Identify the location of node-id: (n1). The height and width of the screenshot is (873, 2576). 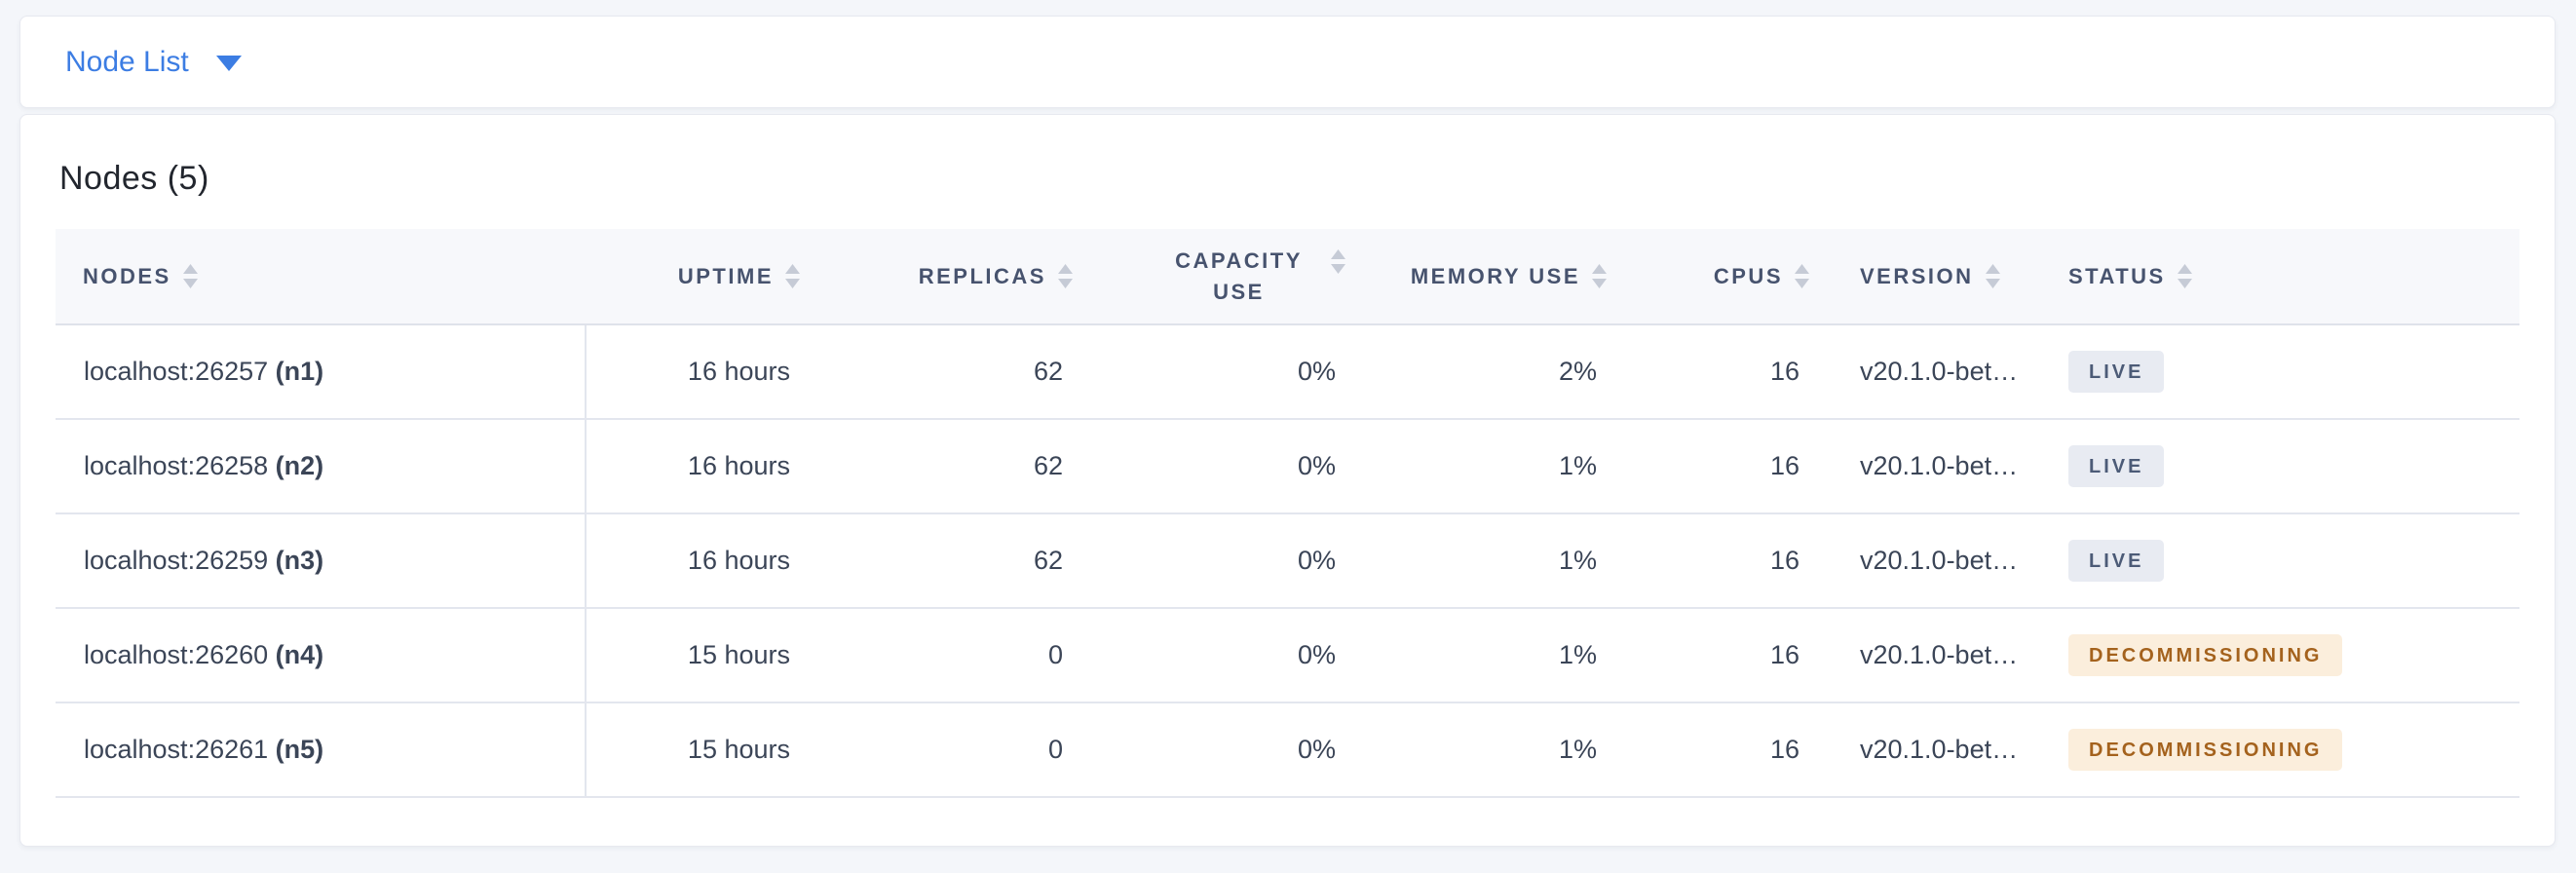
(299, 371).